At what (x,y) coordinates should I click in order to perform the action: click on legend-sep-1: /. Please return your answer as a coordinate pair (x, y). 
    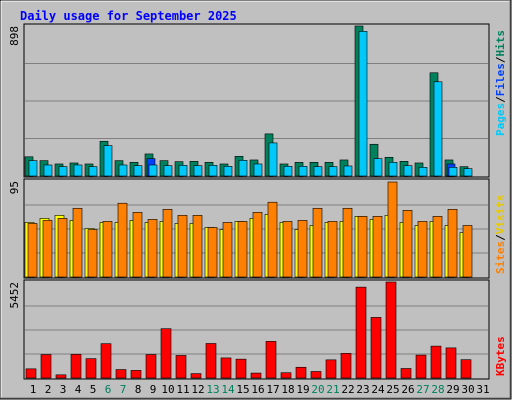
    Looking at the image, I should click on (500, 99).